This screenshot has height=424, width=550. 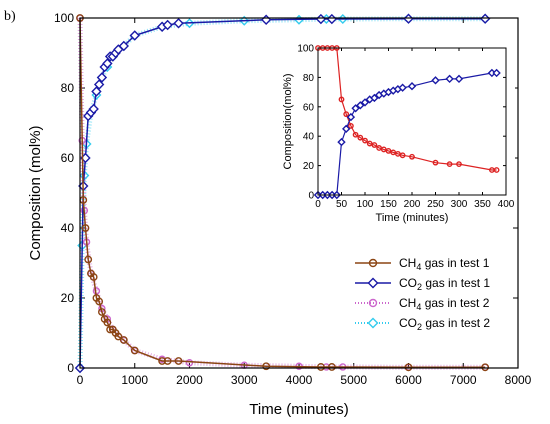 I want to click on x-tick-label: 2000, so click(x=189, y=380).